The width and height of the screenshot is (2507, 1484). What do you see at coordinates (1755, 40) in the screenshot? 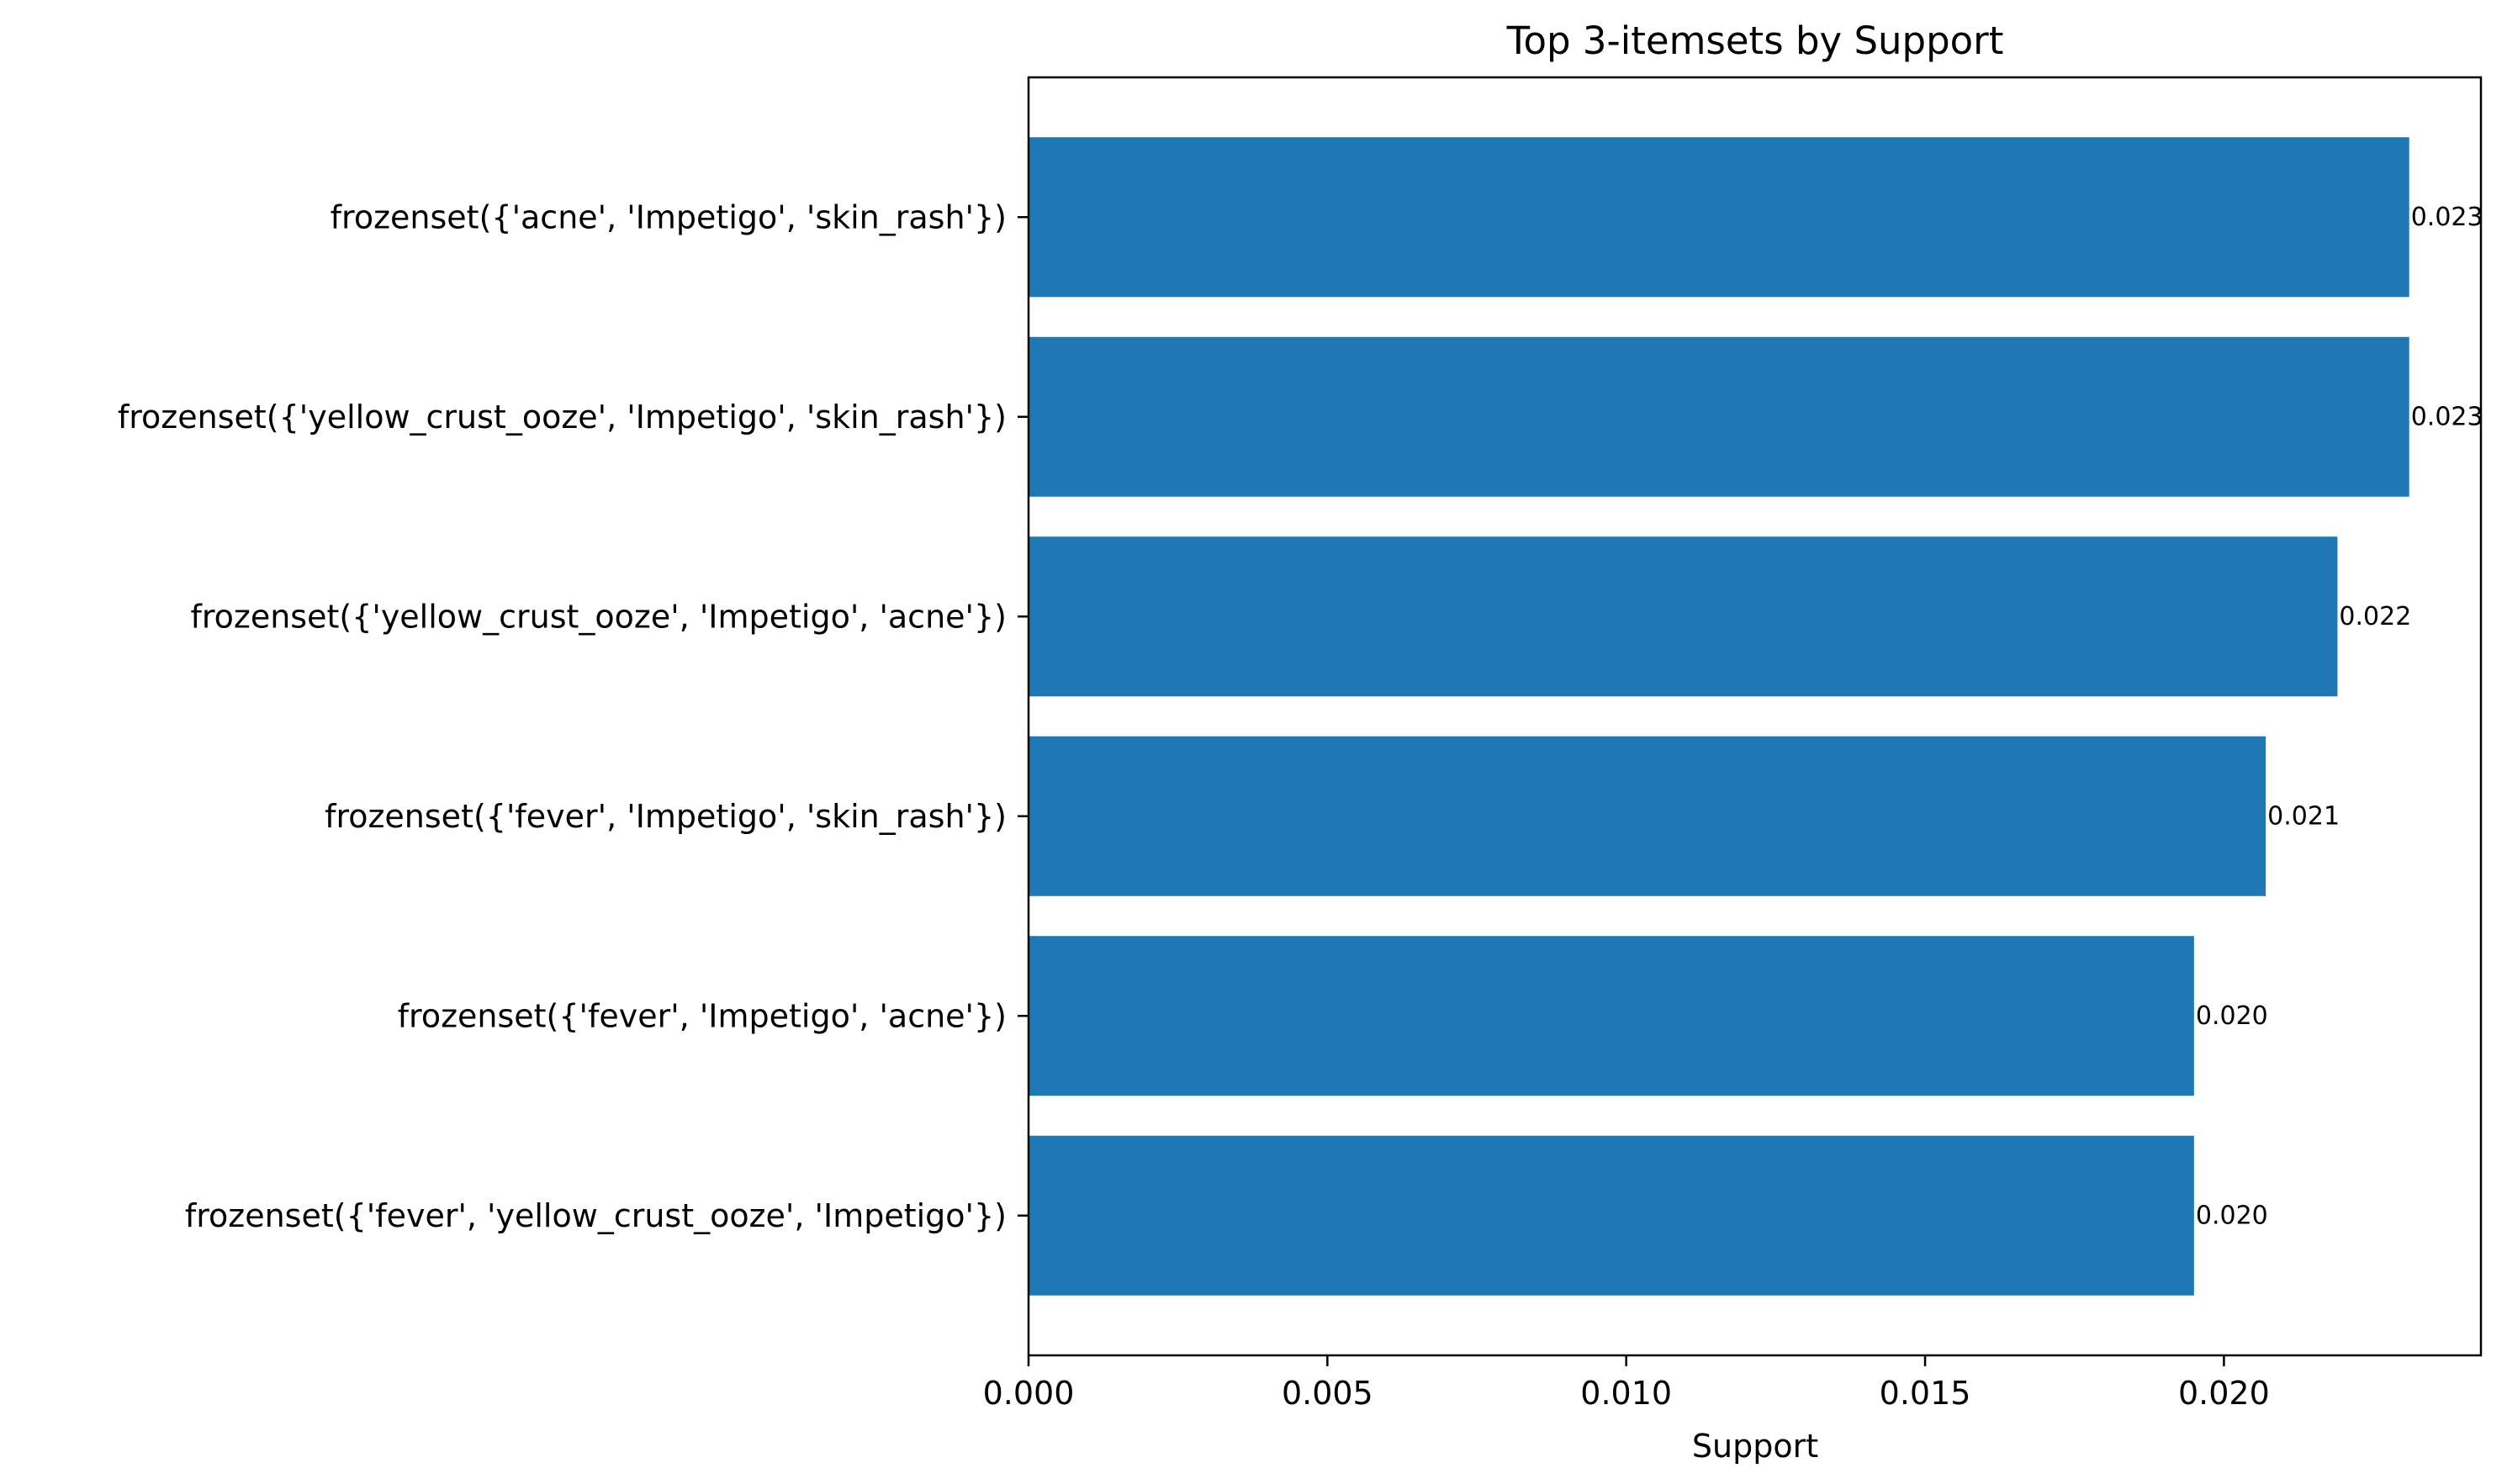
I see `chart-title: Top 3-itemsets by Support` at bounding box center [1755, 40].